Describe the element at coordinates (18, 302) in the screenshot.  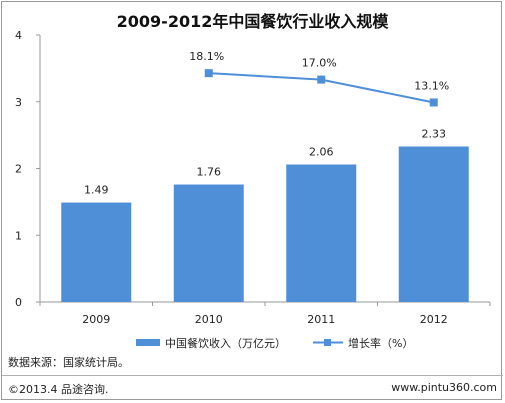
I see `y-tick-label: 0` at that location.